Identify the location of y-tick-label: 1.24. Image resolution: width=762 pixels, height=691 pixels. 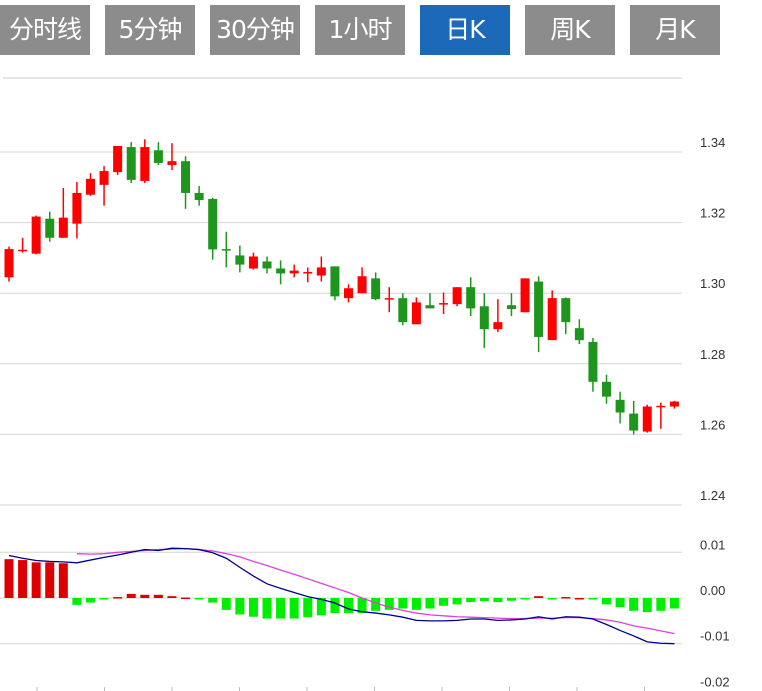
(712, 495).